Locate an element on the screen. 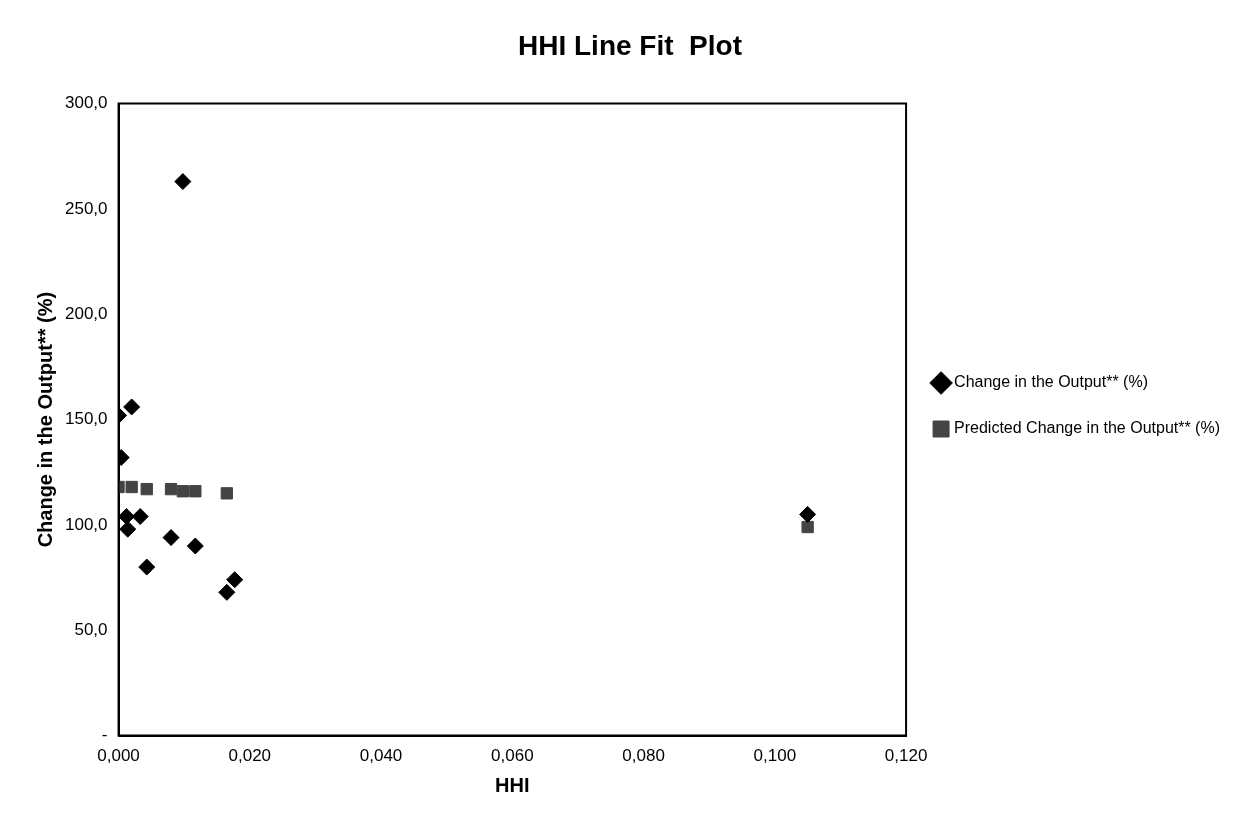 The width and height of the screenshot is (1250, 832). x-tick-label: 0,020 is located at coordinates (250, 756).